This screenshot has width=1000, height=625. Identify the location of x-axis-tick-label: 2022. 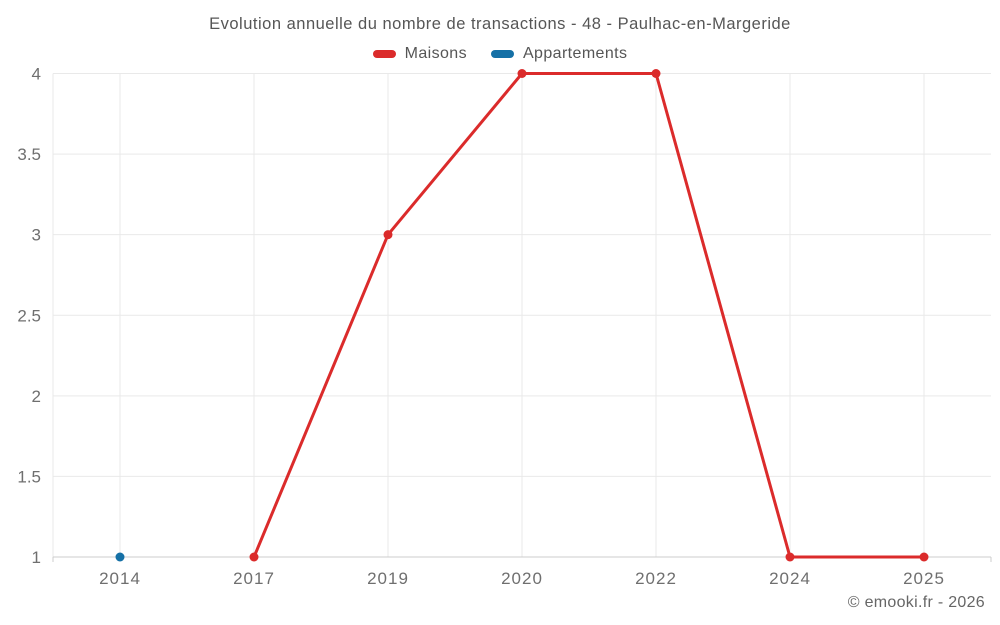
(656, 578).